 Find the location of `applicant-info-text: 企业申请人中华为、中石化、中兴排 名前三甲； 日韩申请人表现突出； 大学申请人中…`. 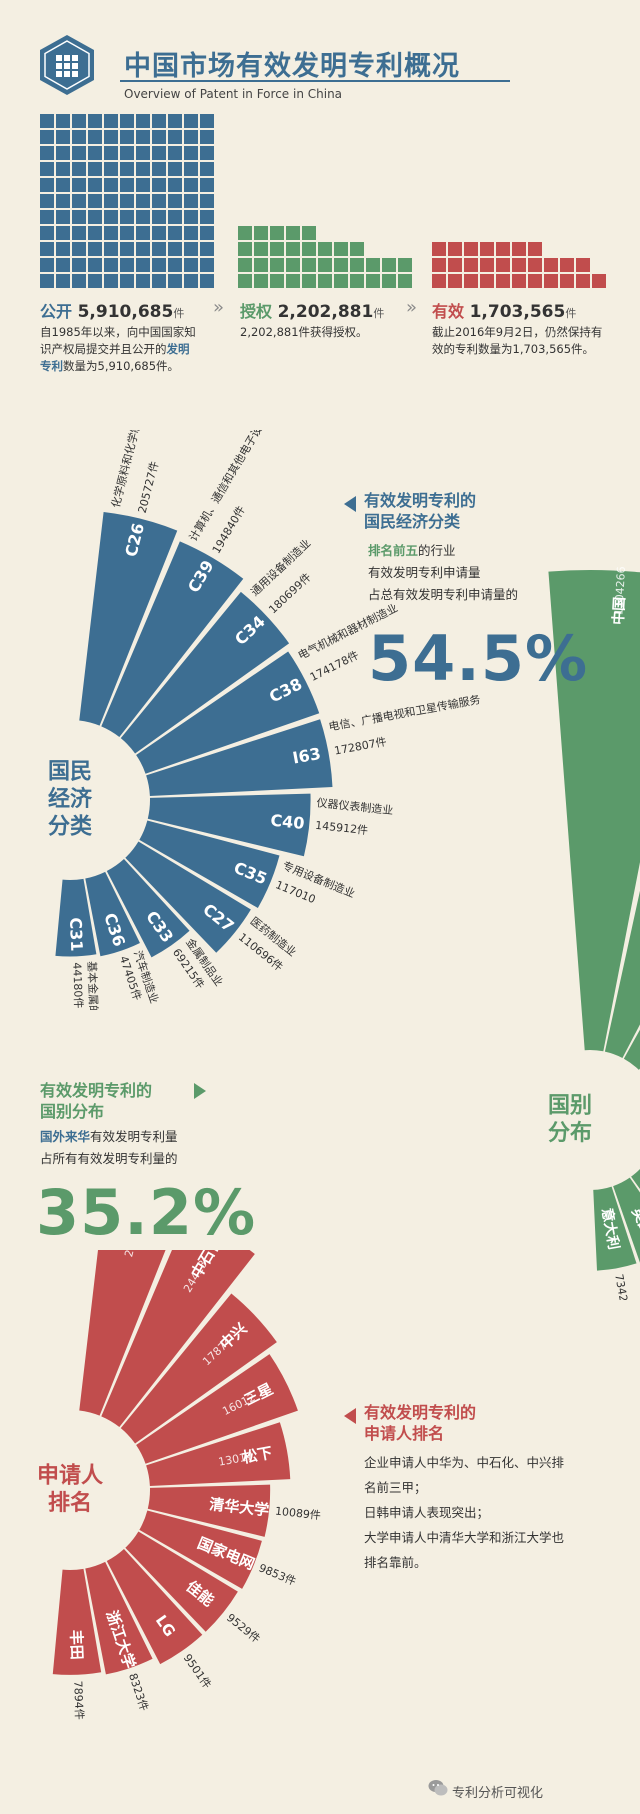

applicant-info-text: 企业申请人中华为、中石化、中兴排 名前三甲； 日韩申请人表现突出； 大学申请人中… is located at coordinates (464, 1512).